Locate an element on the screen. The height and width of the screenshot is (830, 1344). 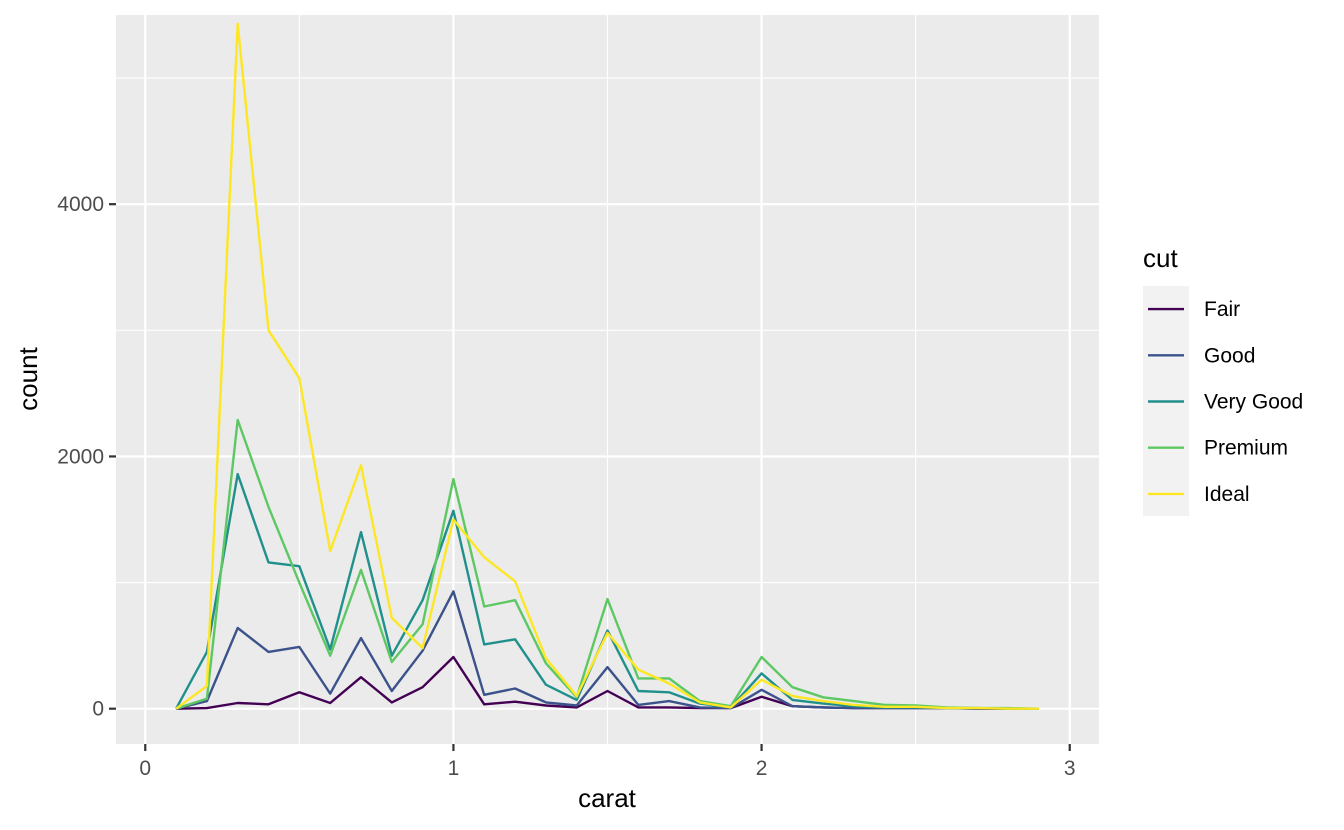
x-tick-label: 0 is located at coordinates (145, 768).